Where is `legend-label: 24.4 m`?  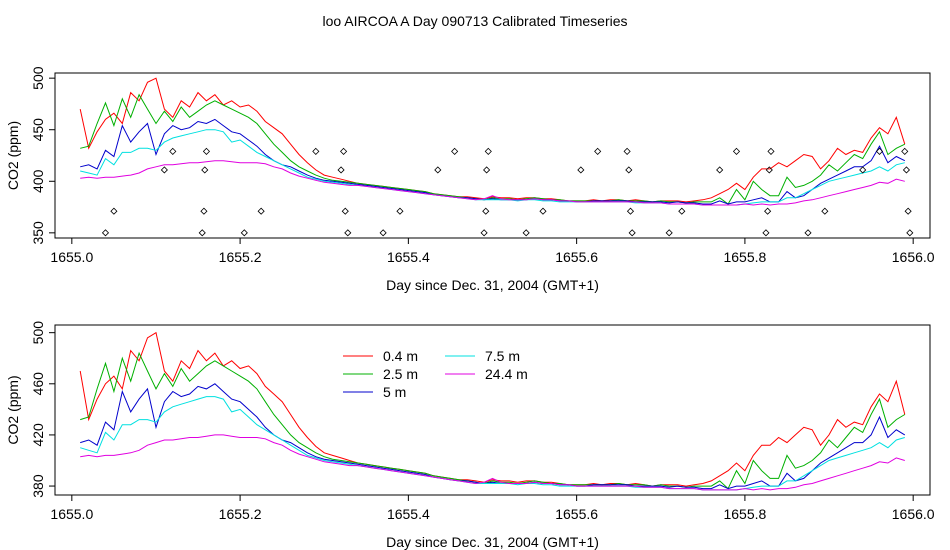 legend-label: 24.4 m is located at coordinates (506, 374).